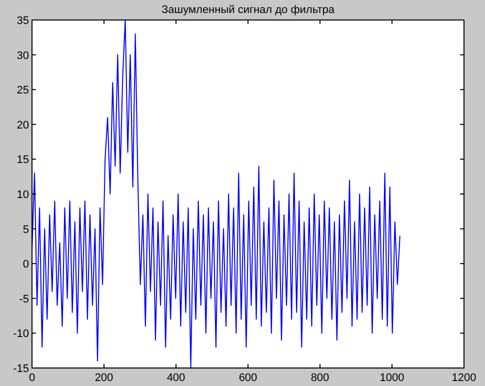  I want to click on x-tick-label: 200, so click(104, 378).